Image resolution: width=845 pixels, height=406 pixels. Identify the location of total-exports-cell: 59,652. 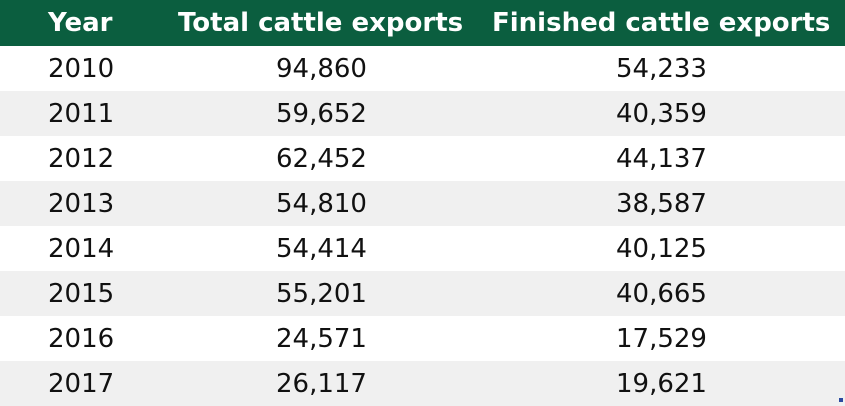
(321, 113).